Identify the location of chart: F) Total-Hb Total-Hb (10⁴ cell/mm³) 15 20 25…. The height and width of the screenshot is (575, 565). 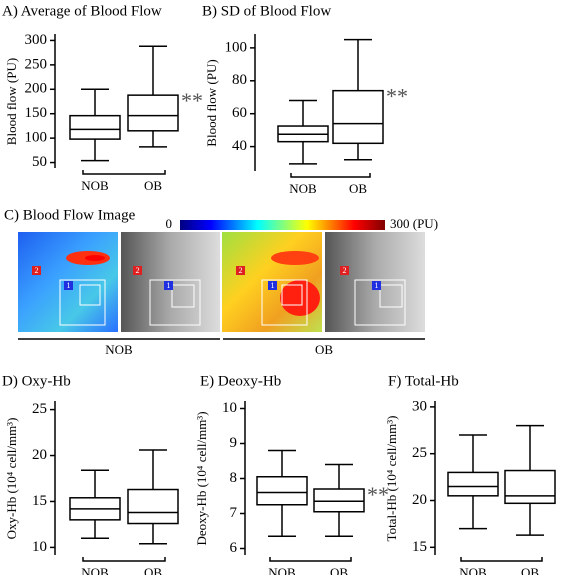
(470, 474).